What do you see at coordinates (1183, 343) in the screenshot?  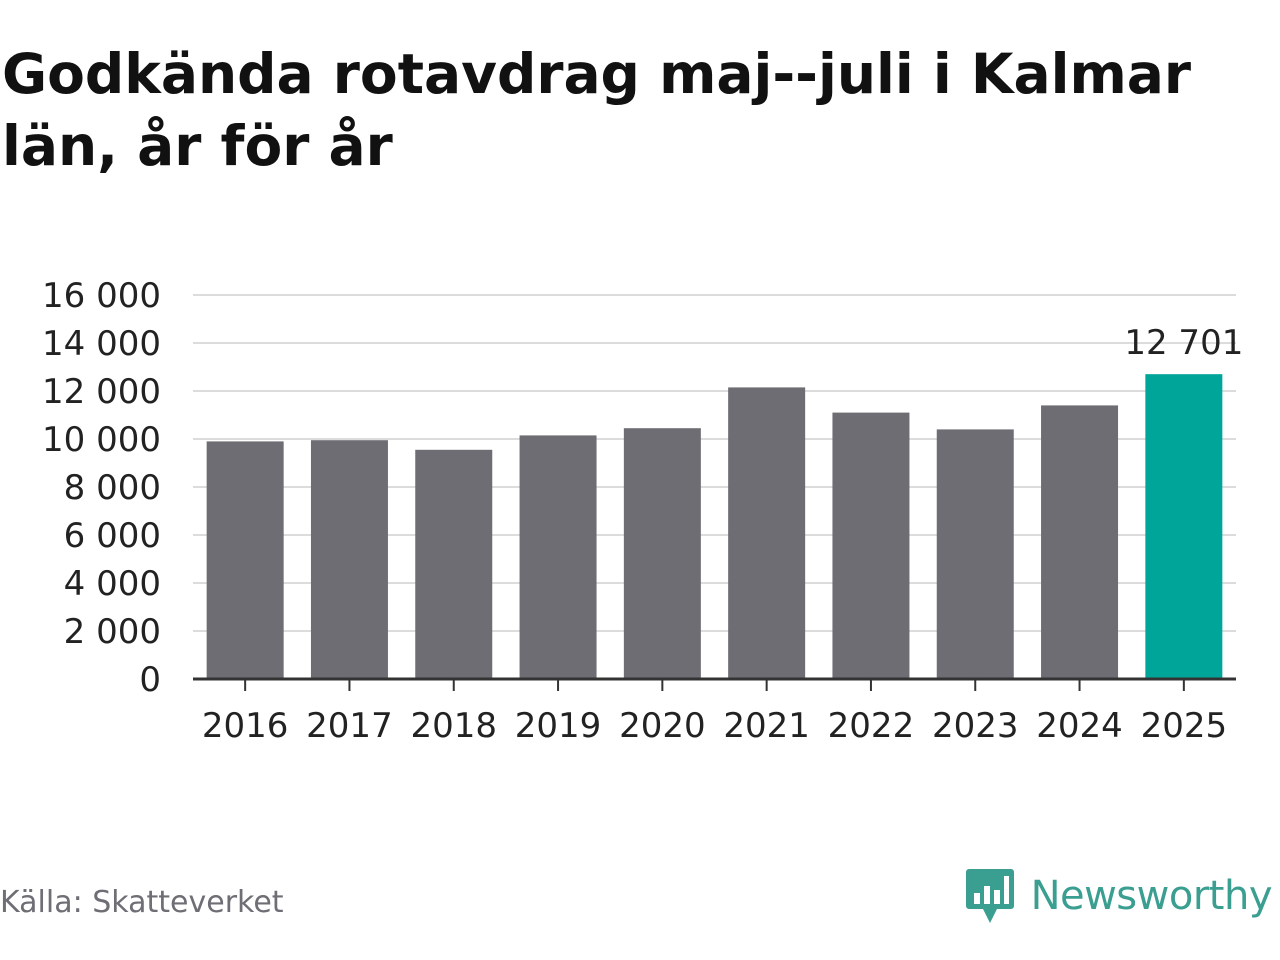 I see `data-label: 12 701` at bounding box center [1183, 343].